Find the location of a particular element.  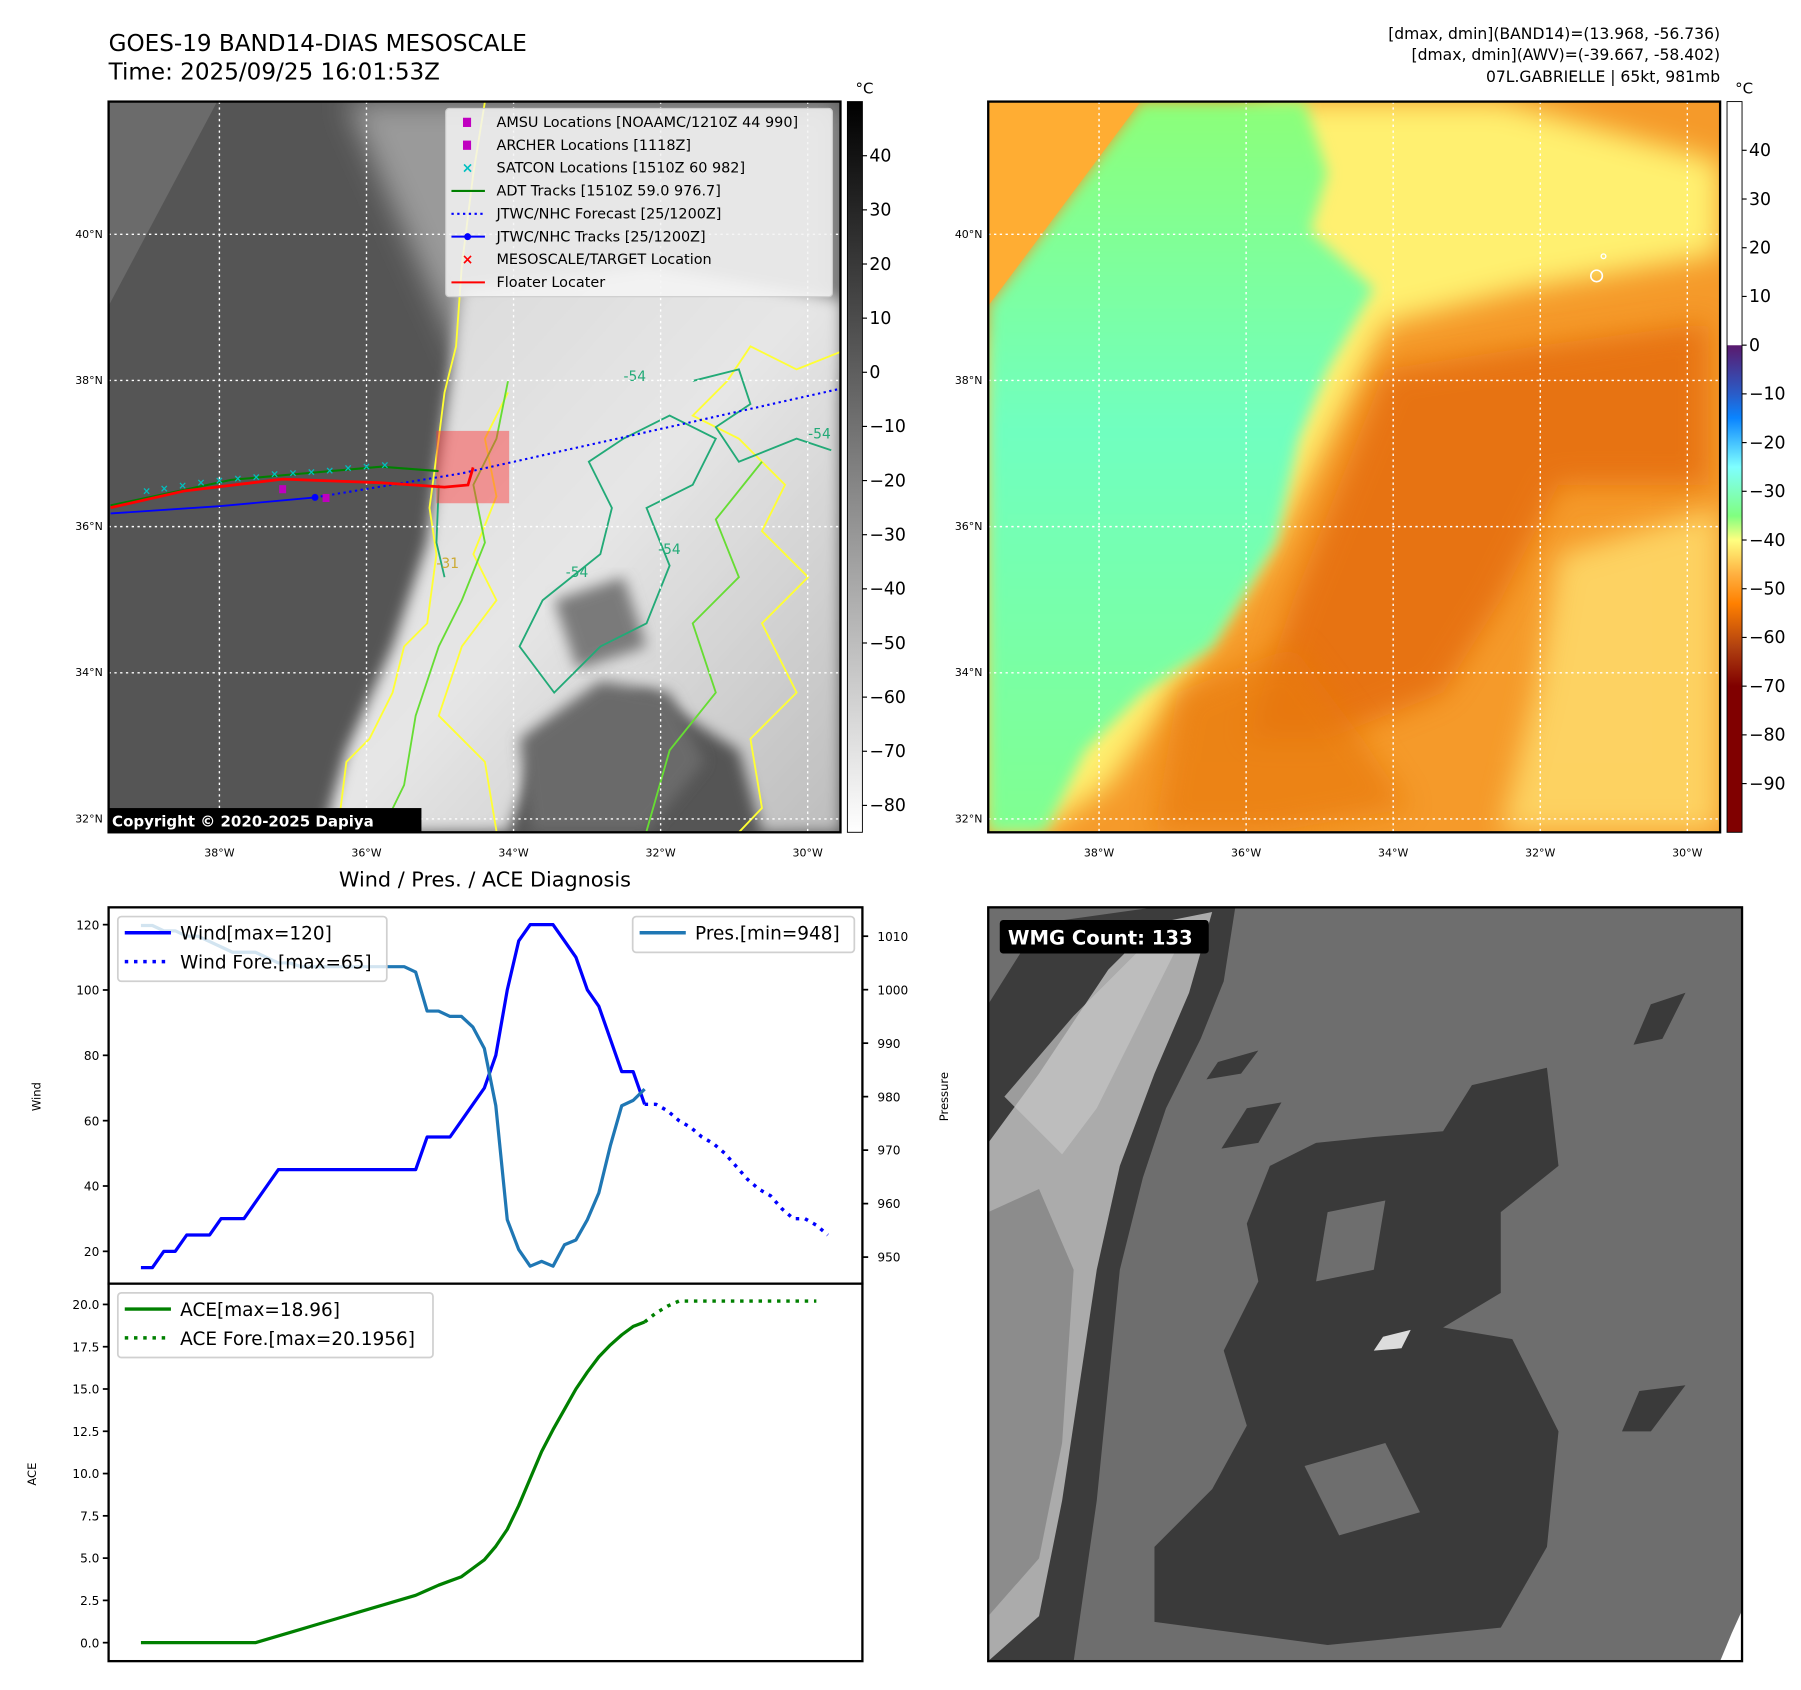

lat-tick-label: 36°N is located at coordinates (969, 526).